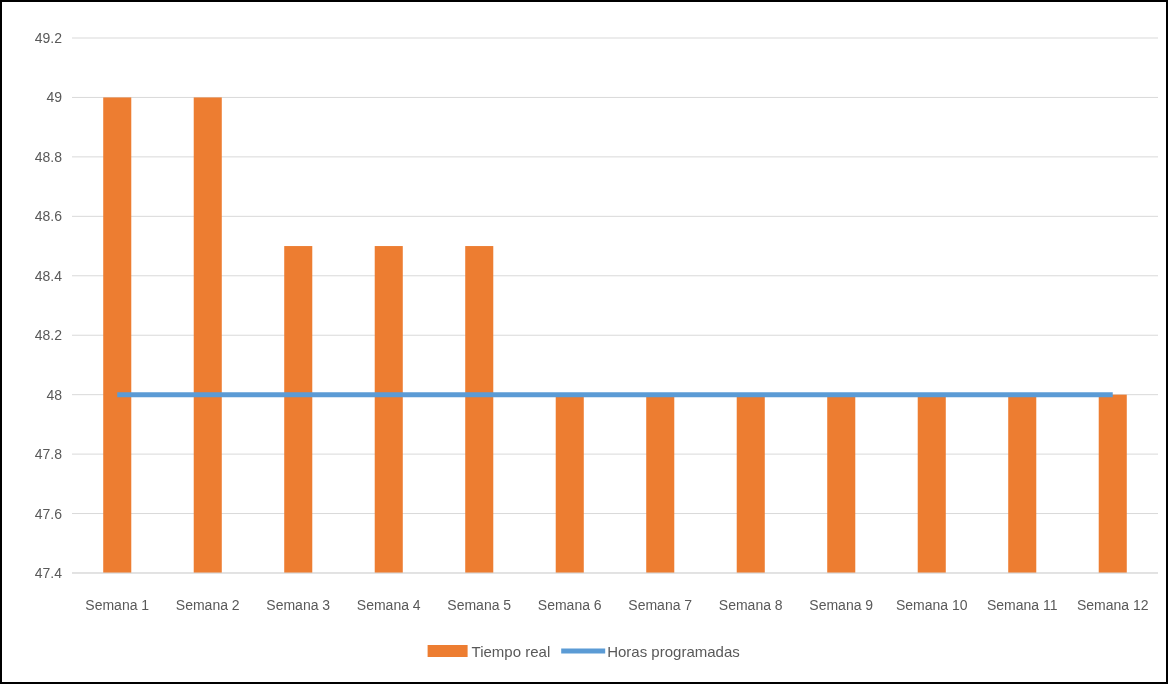 The height and width of the screenshot is (684, 1168). What do you see at coordinates (1112, 605) in the screenshot?
I see `x-tick-label: Semana 12` at bounding box center [1112, 605].